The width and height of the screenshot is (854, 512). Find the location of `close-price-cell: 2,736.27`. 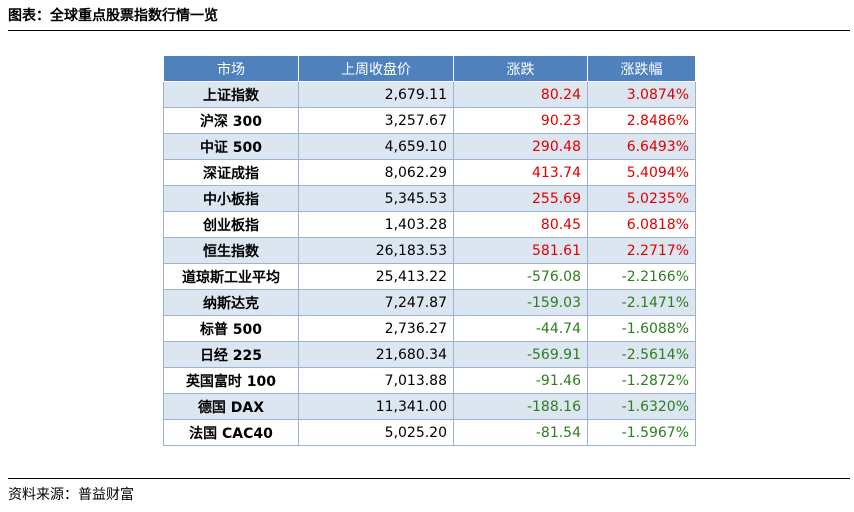

close-price-cell: 2,736.27 is located at coordinates (376, 328).